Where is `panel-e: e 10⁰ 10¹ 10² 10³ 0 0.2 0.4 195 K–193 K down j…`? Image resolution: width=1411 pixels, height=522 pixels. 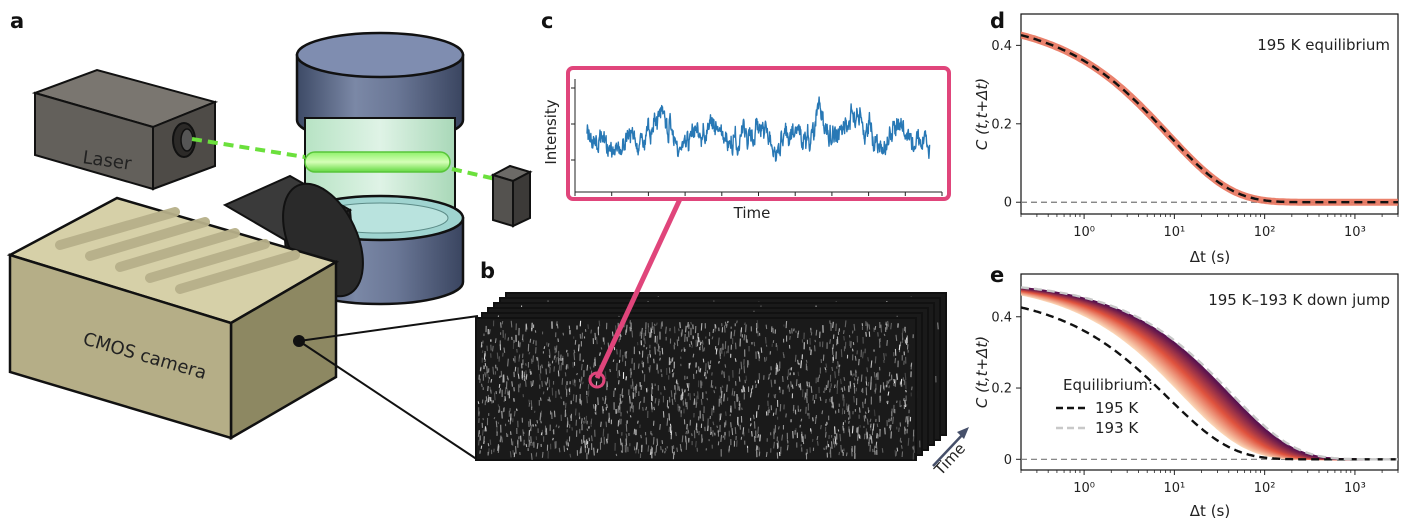 panel-e: e 10⁰ 10¹ 10² 10³ 0 0.2 0.4 195 K–193 K down j… is located at coordinates (1186, 391).